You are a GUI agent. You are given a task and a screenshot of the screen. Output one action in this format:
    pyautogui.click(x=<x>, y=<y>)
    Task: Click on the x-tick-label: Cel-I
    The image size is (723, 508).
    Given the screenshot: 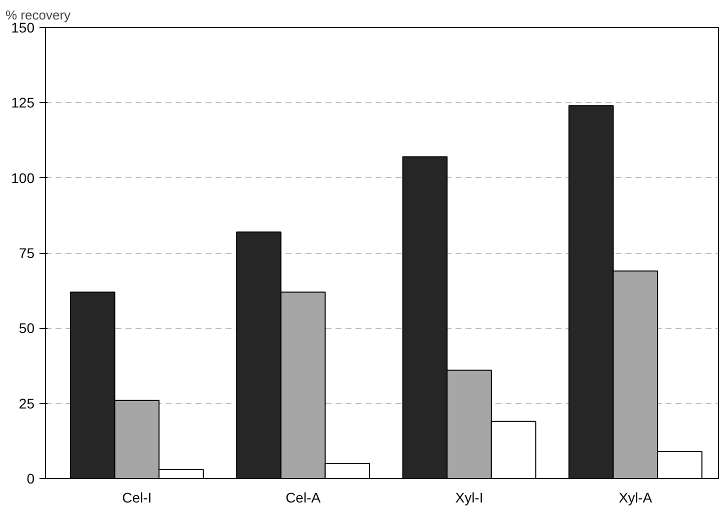 What is the action you would take?
    pyautogui.click(x=137, y=498)
    